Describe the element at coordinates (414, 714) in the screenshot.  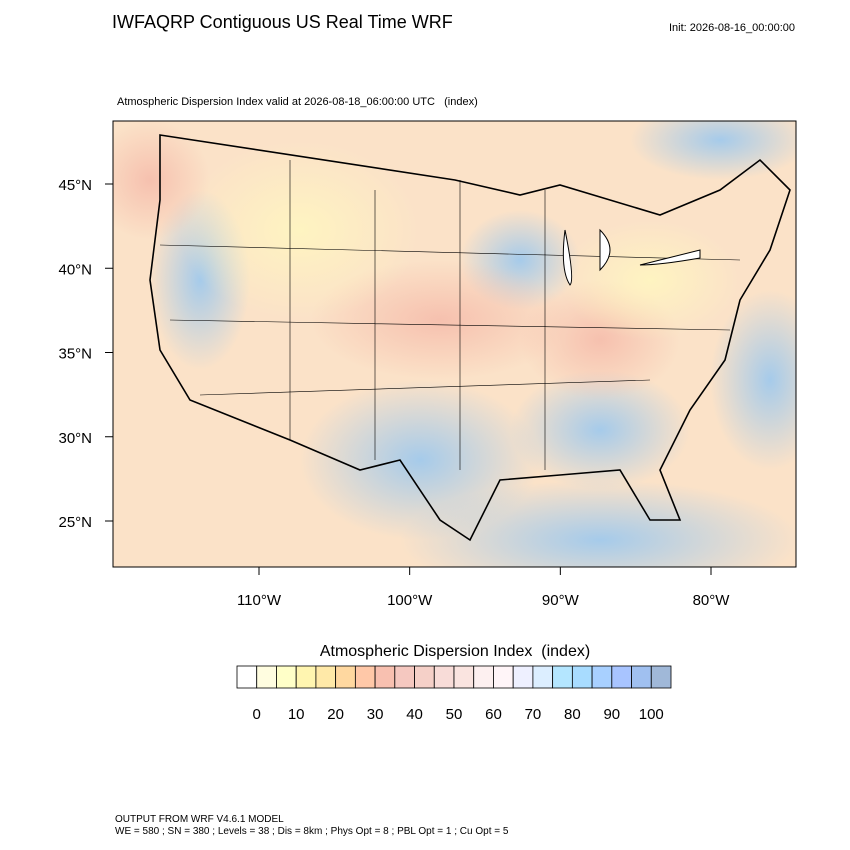
I see `colorbar-tick-label: 40` at that location.